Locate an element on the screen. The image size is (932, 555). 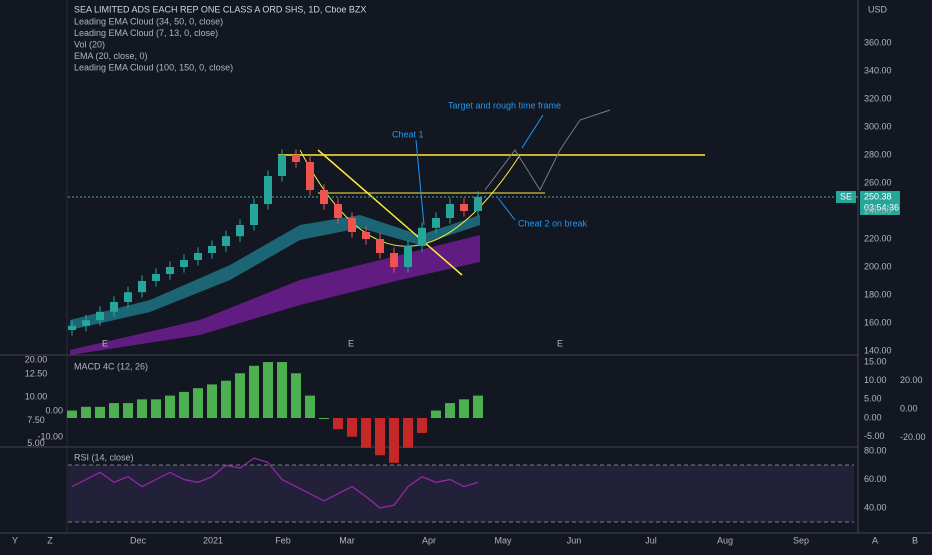
annotation: Cheat 1 is located at coordinates (408, 134).